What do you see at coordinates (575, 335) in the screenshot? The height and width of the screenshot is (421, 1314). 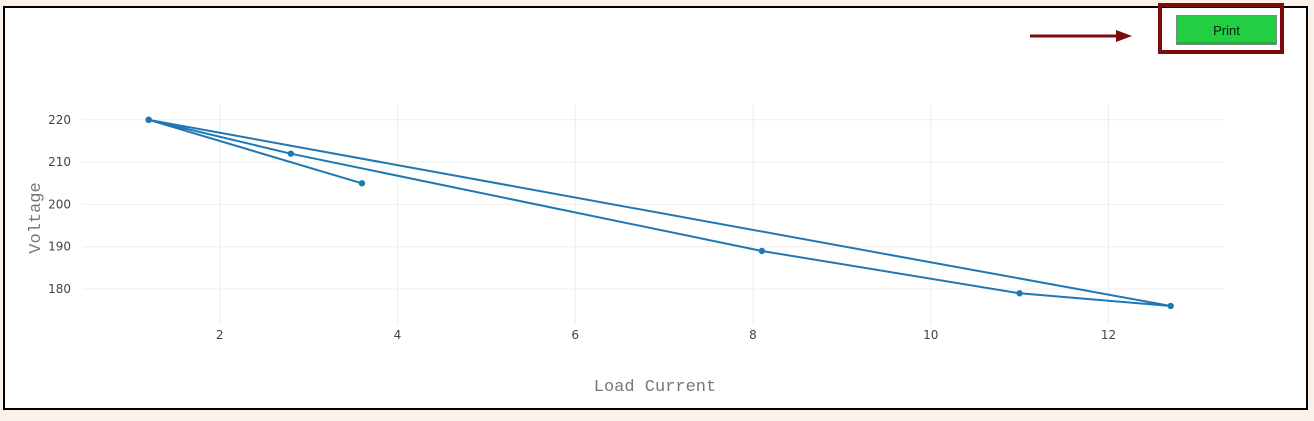 I see `x-tick-label: 6` at bounding box center [575, 335].